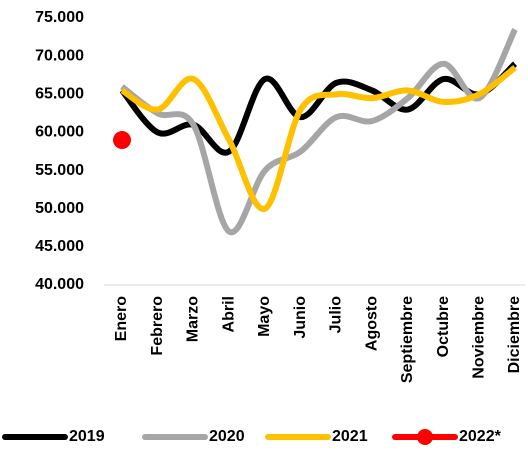 Image resolution: width=528 pixels, height=451 pixels. I want to click on x-tick-label: Agosto, so click(371, 323).